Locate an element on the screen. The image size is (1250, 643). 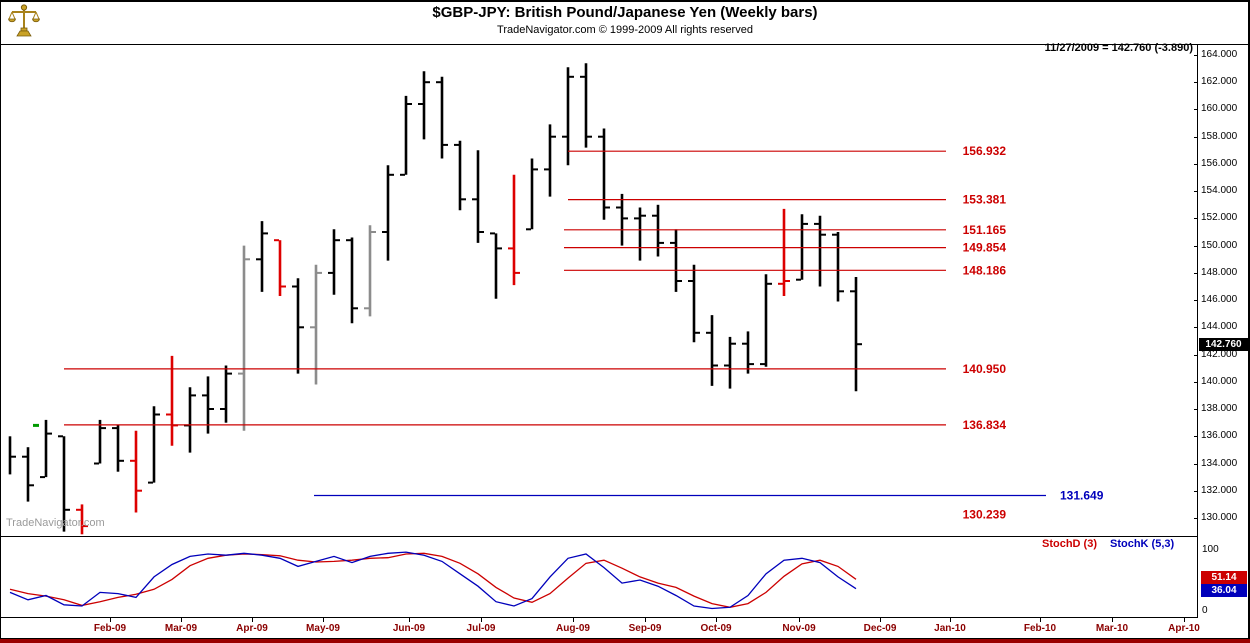
month-label: Jul-09 is located at coordinates (481, 628).